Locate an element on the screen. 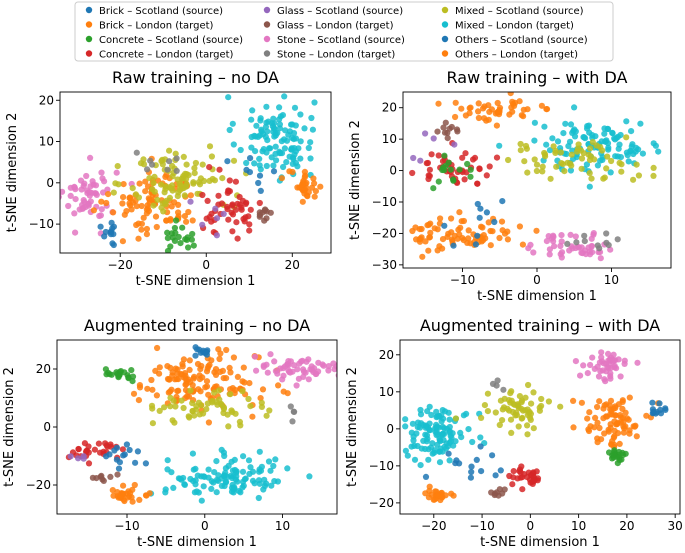  x-tick-label: −20 is located at coordinates (120, 265).